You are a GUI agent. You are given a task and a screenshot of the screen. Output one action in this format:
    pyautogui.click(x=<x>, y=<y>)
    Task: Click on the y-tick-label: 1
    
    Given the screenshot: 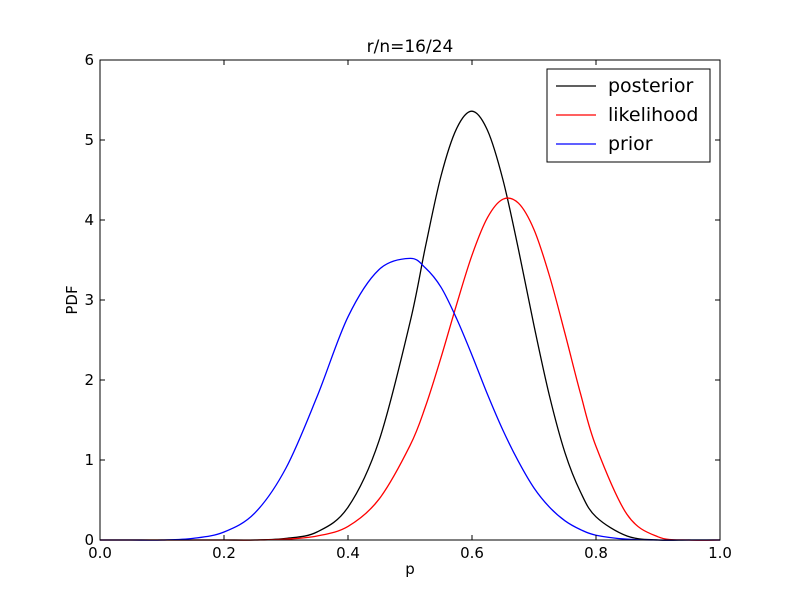 What is the action you would take?
    pyautogui.click(x=89, y=460)
    